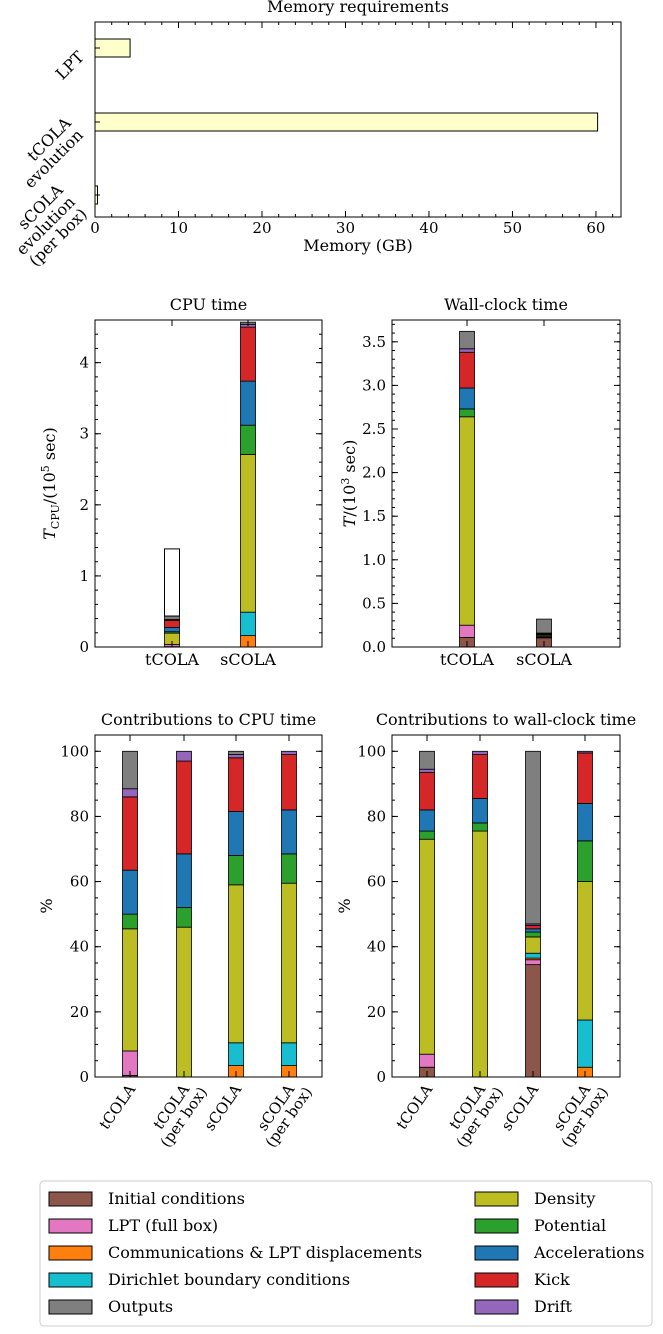  I want to click on legend-swatch-accelerations, so click(496, 1253).